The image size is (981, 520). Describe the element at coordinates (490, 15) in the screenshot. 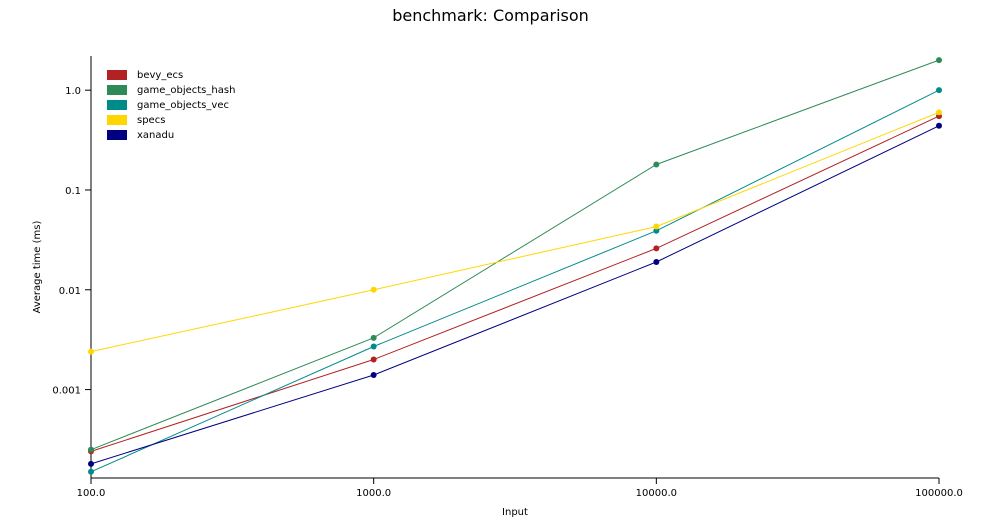

I see `chart-title: benchmark: Comparison` at that location.